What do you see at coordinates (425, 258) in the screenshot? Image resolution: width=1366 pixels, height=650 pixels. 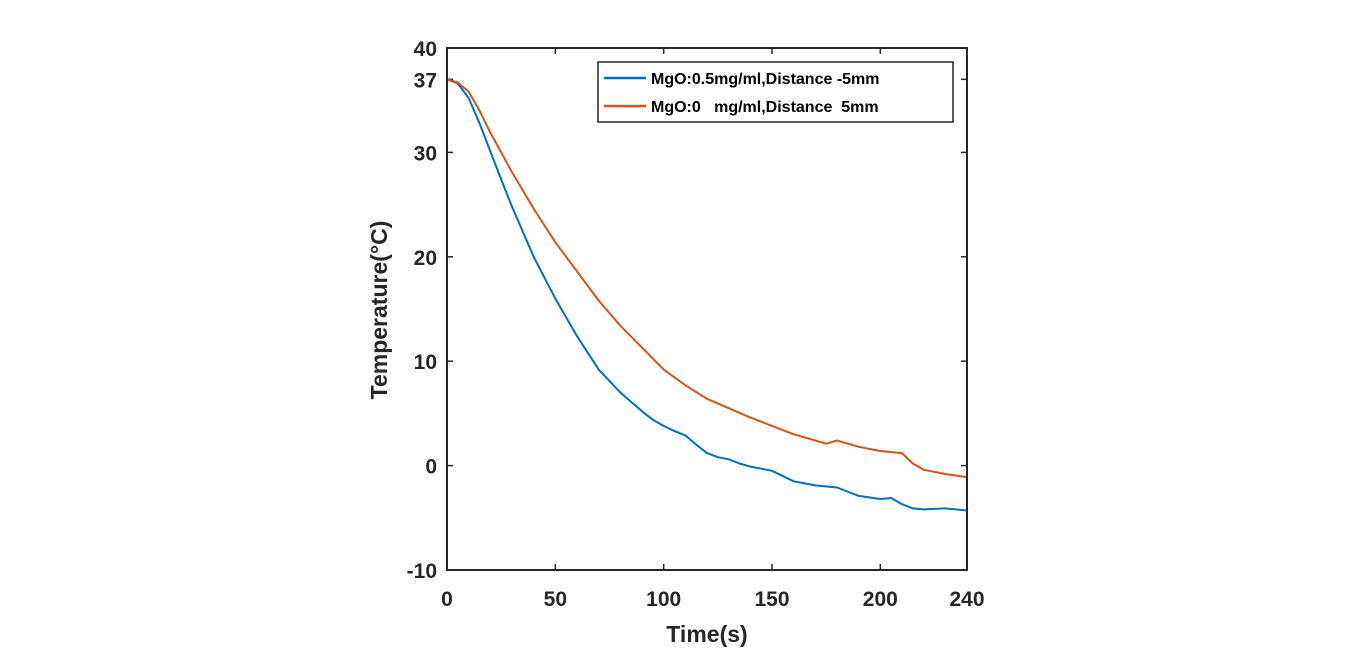 I see `y-tick-label: 20` at bounding box center [425, 258].